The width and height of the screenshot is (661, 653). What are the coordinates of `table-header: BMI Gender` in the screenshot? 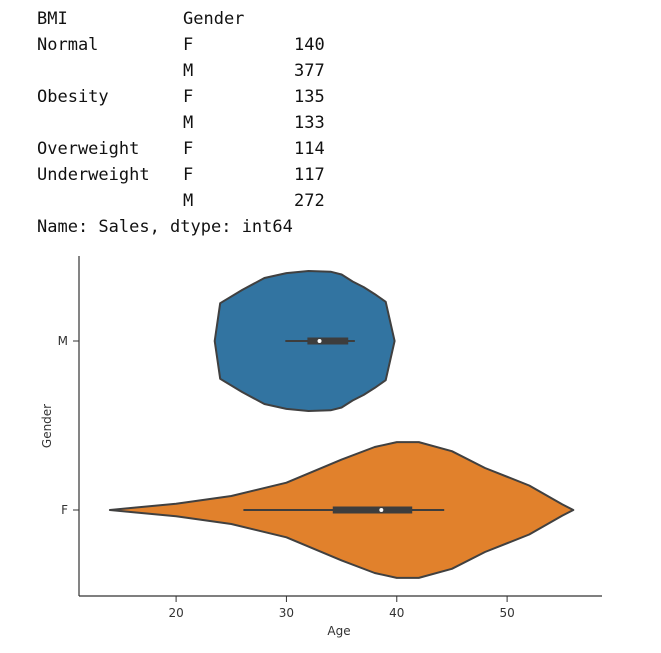 It's located at (140, 19).